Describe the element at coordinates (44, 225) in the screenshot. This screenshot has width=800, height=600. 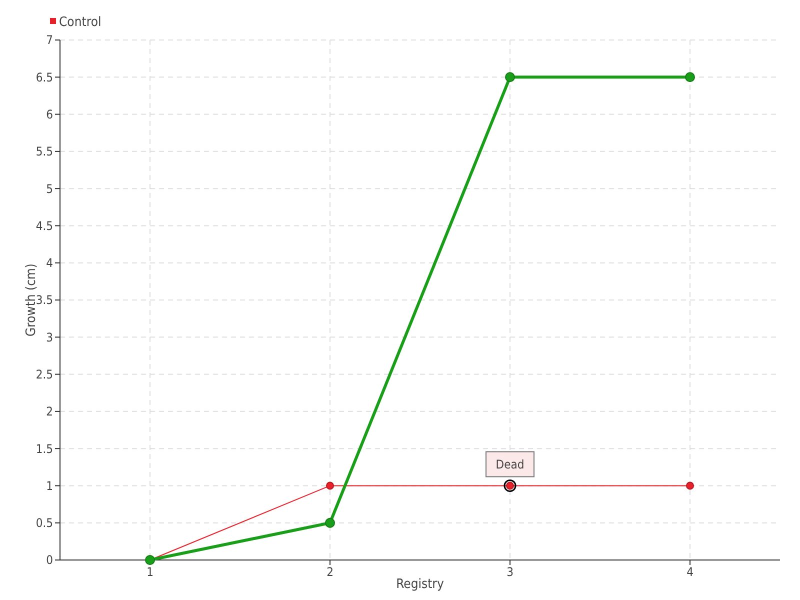
I see `y-tick-label: 4.5` at that location.